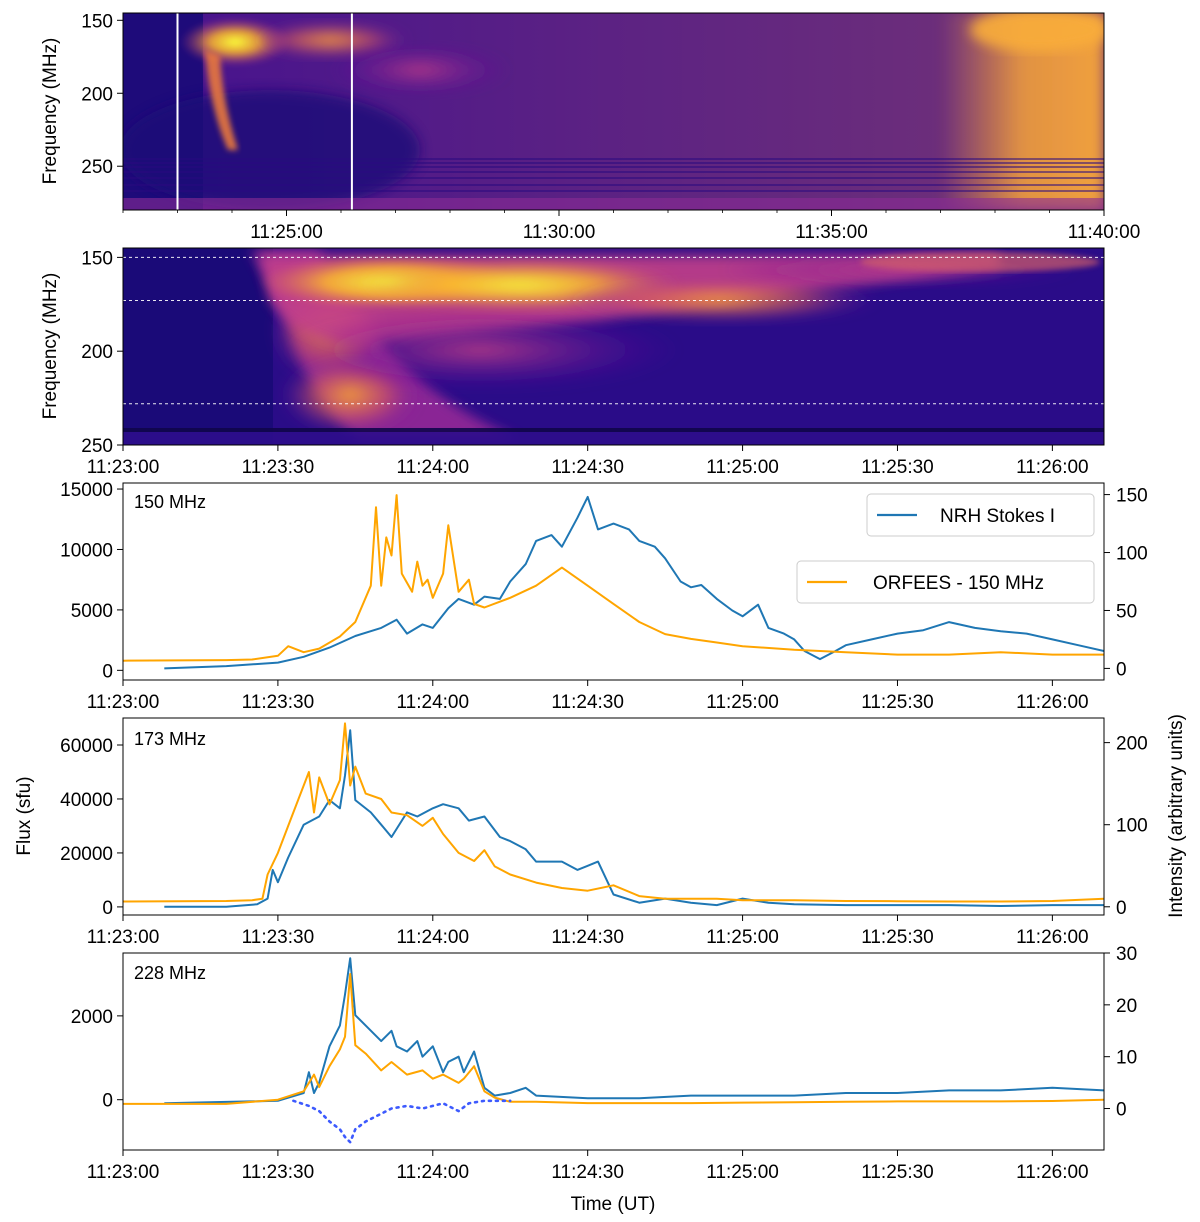 The width and height of the screenshot is (1200, 1222). I want to click on y-tick-label: 40000, so click(86, 800).